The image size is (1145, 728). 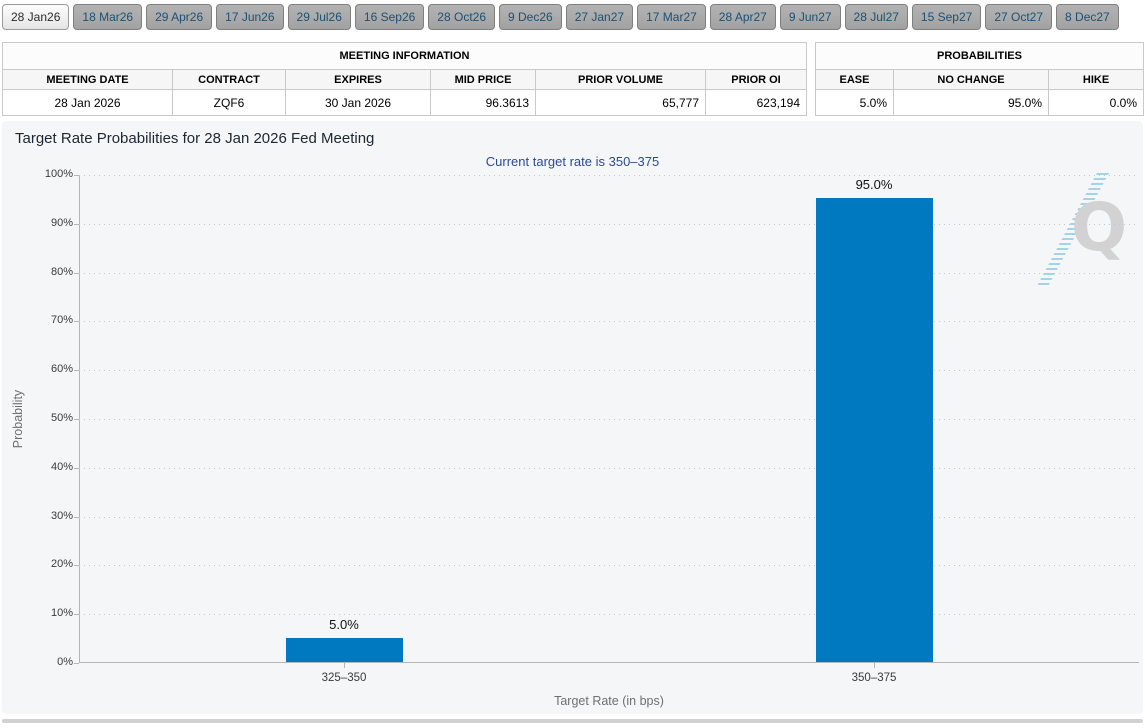 What do you see at coordinates (620, 79) in the screenshot?
I see `meeting-col-prior-volume: PRIOR VOLUME` at bounding box center [620, 79].